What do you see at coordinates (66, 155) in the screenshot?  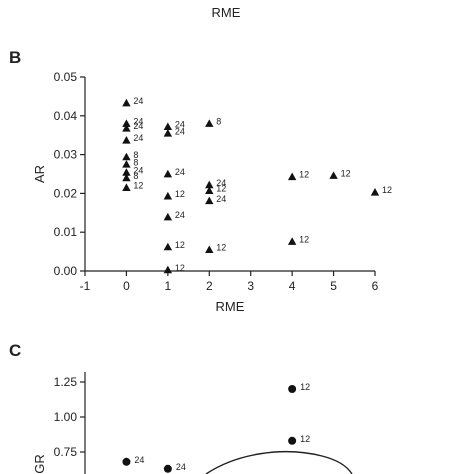 I see `y-tick-label: 0.03` at bounding box center [66, 155].